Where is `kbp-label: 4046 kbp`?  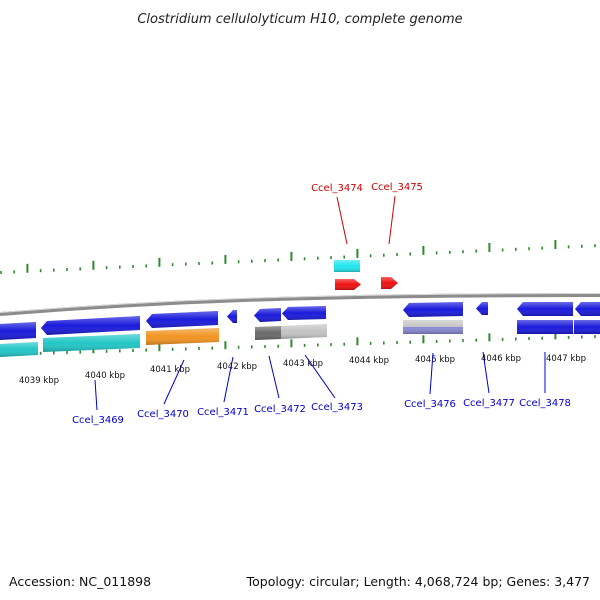 kbp-label: 4046 kbp is located at coordinates (501, 359).